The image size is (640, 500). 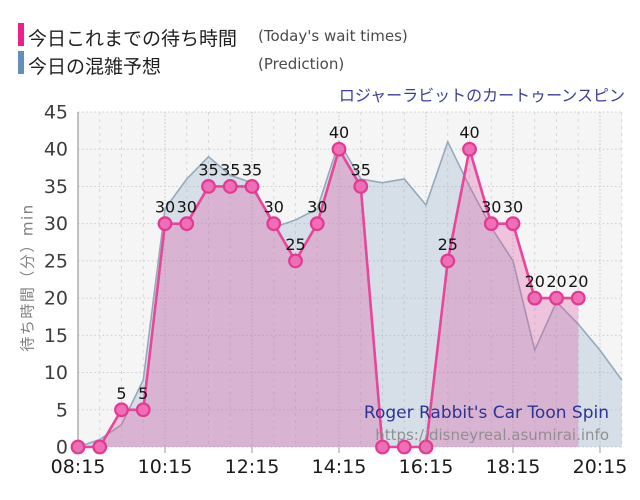 What do you see at coordinates (56, 261) in the screenshot?
I see `y-tick-label: 25` at bounding box center [56, 261].